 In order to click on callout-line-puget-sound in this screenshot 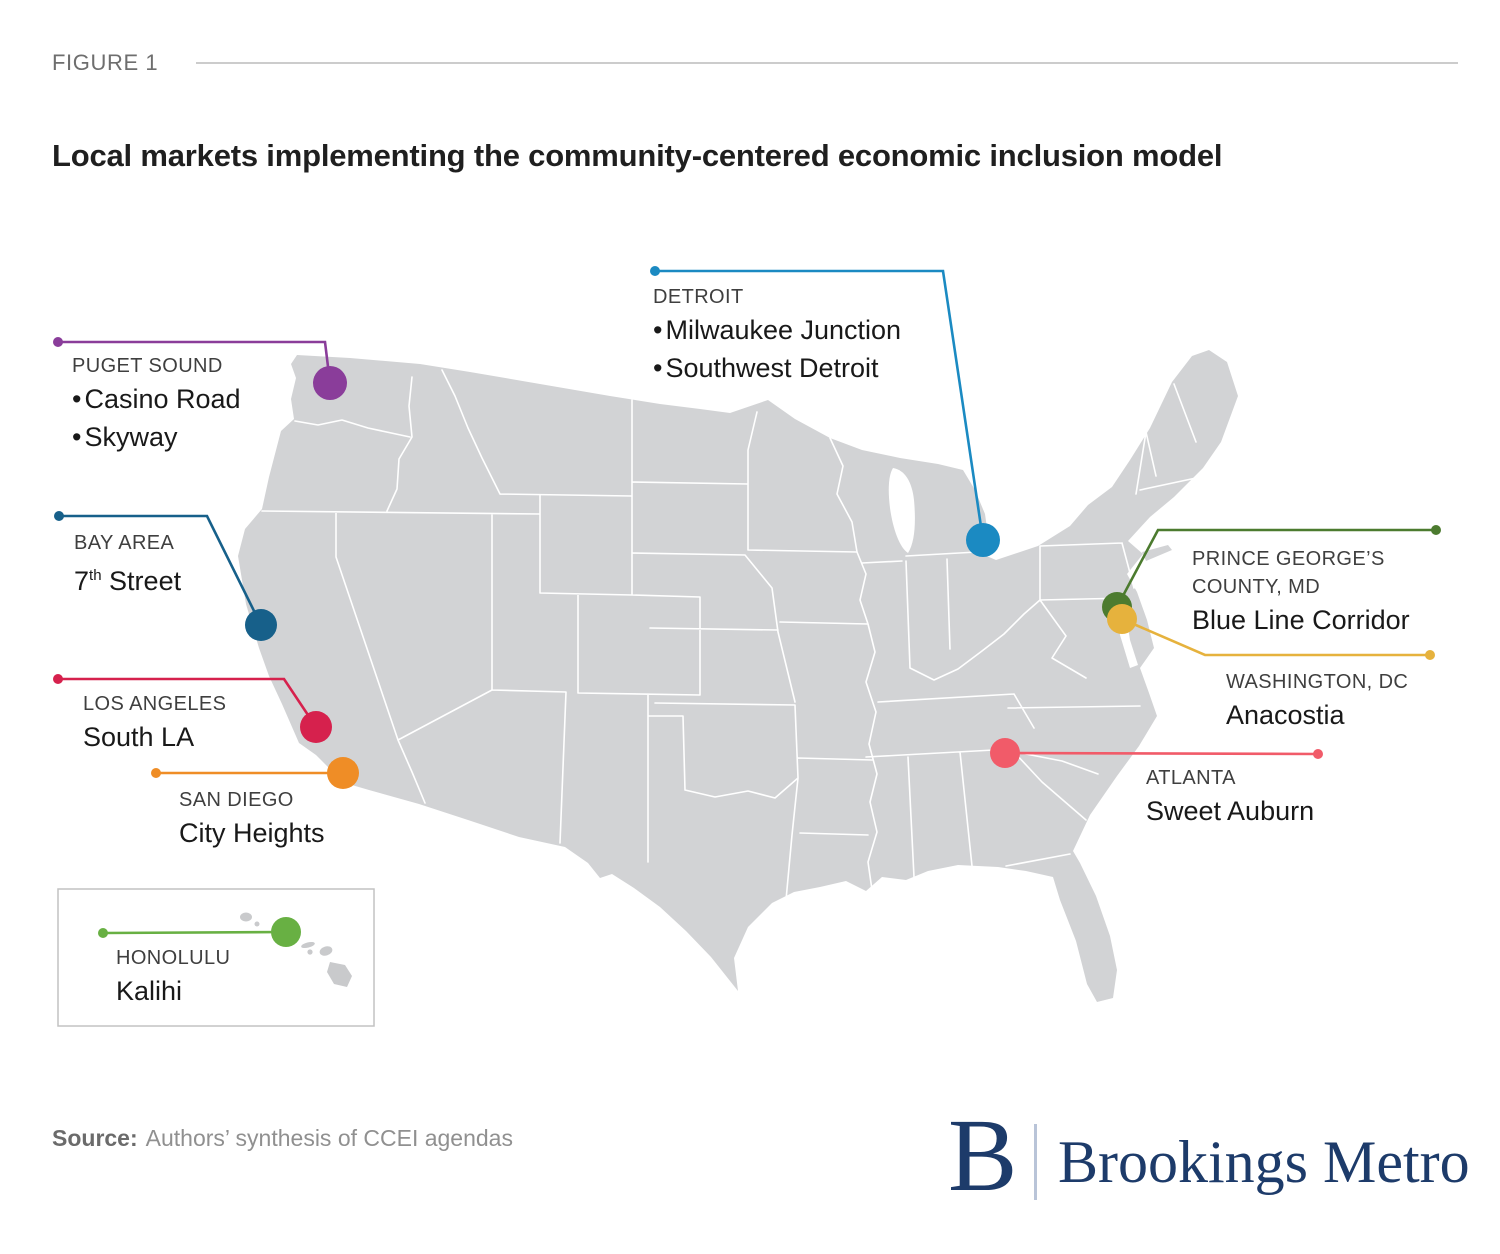, I will do `click(195, 362)`.